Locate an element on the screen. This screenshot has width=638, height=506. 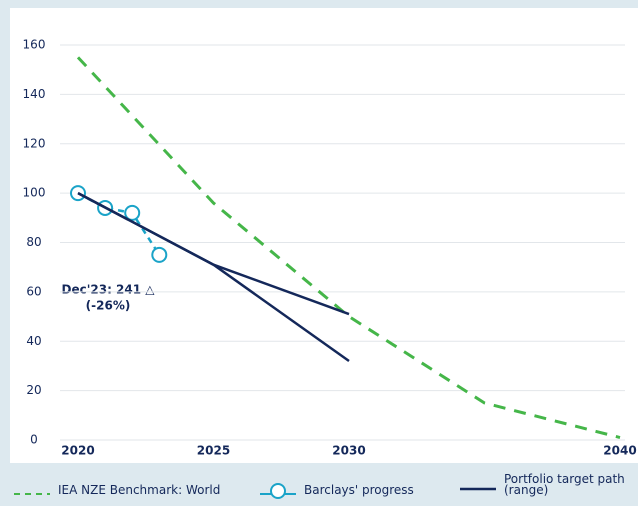
y-tick-label: 160 is located at coordinates (34, 45).